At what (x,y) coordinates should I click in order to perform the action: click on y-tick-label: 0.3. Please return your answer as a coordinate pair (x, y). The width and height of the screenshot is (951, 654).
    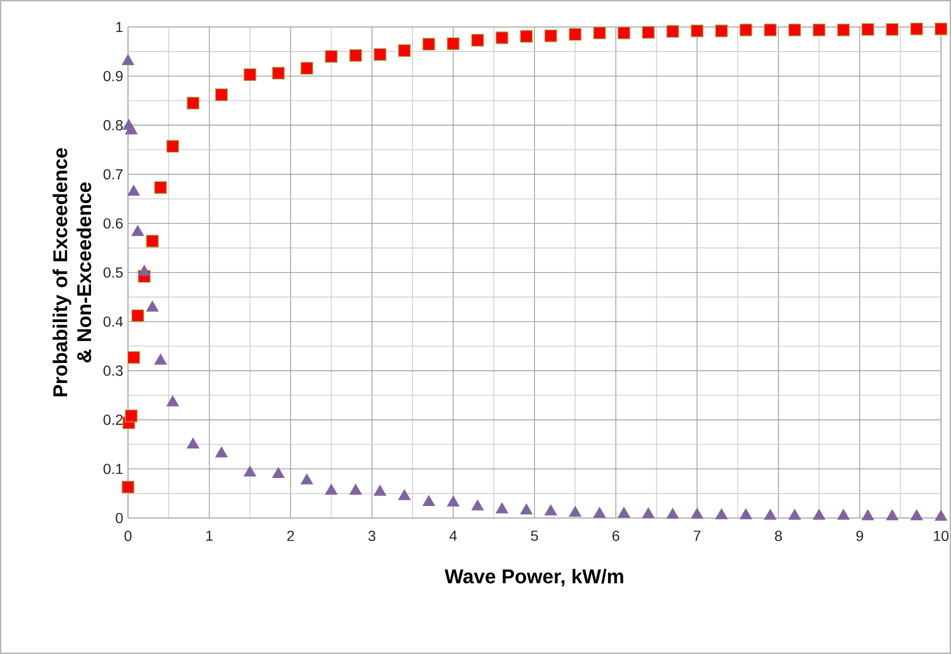
    Looking at the image, I should click on (113, 371).